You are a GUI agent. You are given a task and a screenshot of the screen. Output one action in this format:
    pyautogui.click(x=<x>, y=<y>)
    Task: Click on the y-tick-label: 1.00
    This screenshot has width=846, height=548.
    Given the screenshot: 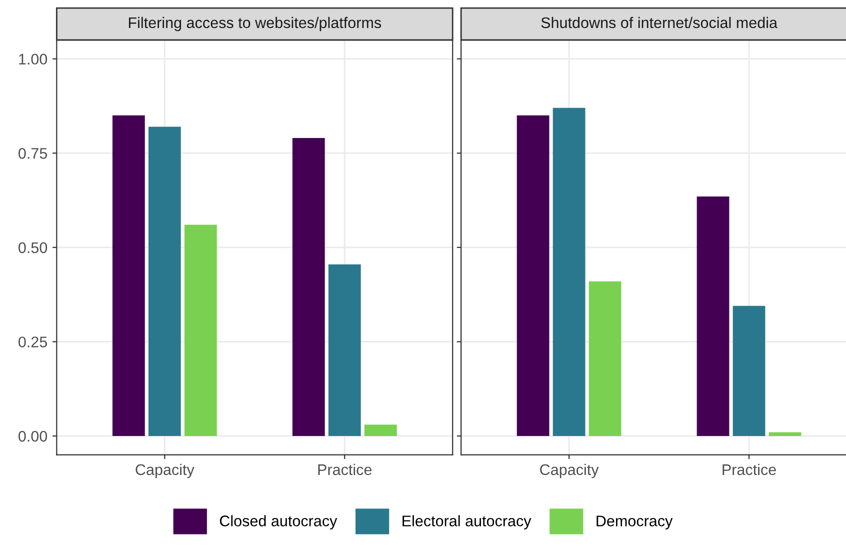 What is the action you would take?
    pyautogui.click(x=33, y=59)
    